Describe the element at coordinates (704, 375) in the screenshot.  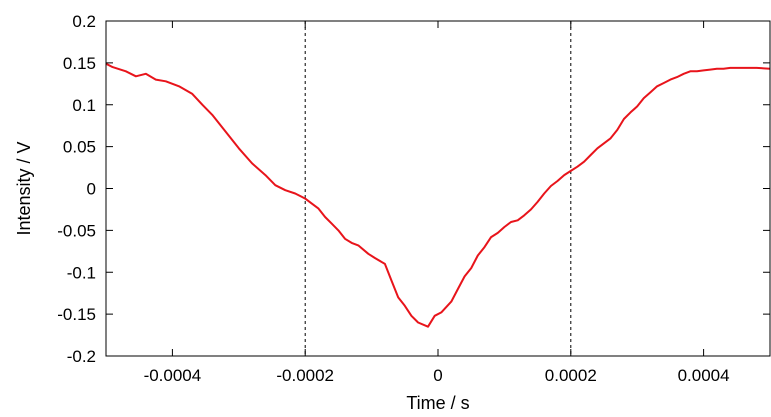
I see `x-tick-label: 0.0004` at that location.